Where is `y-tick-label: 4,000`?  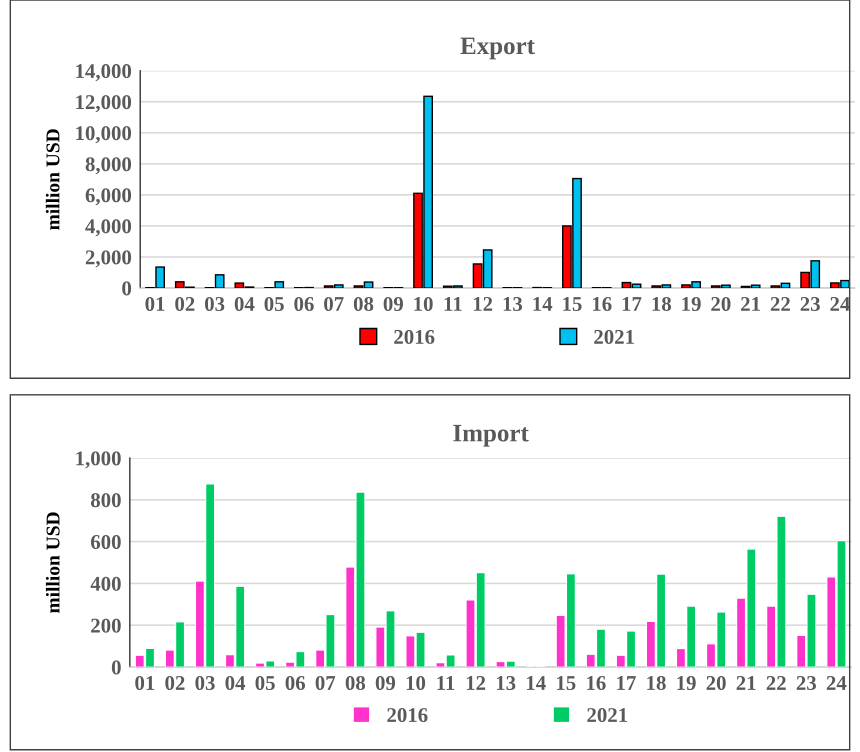
y-tick-label: 4,000 is located at coordinates (108, 227).